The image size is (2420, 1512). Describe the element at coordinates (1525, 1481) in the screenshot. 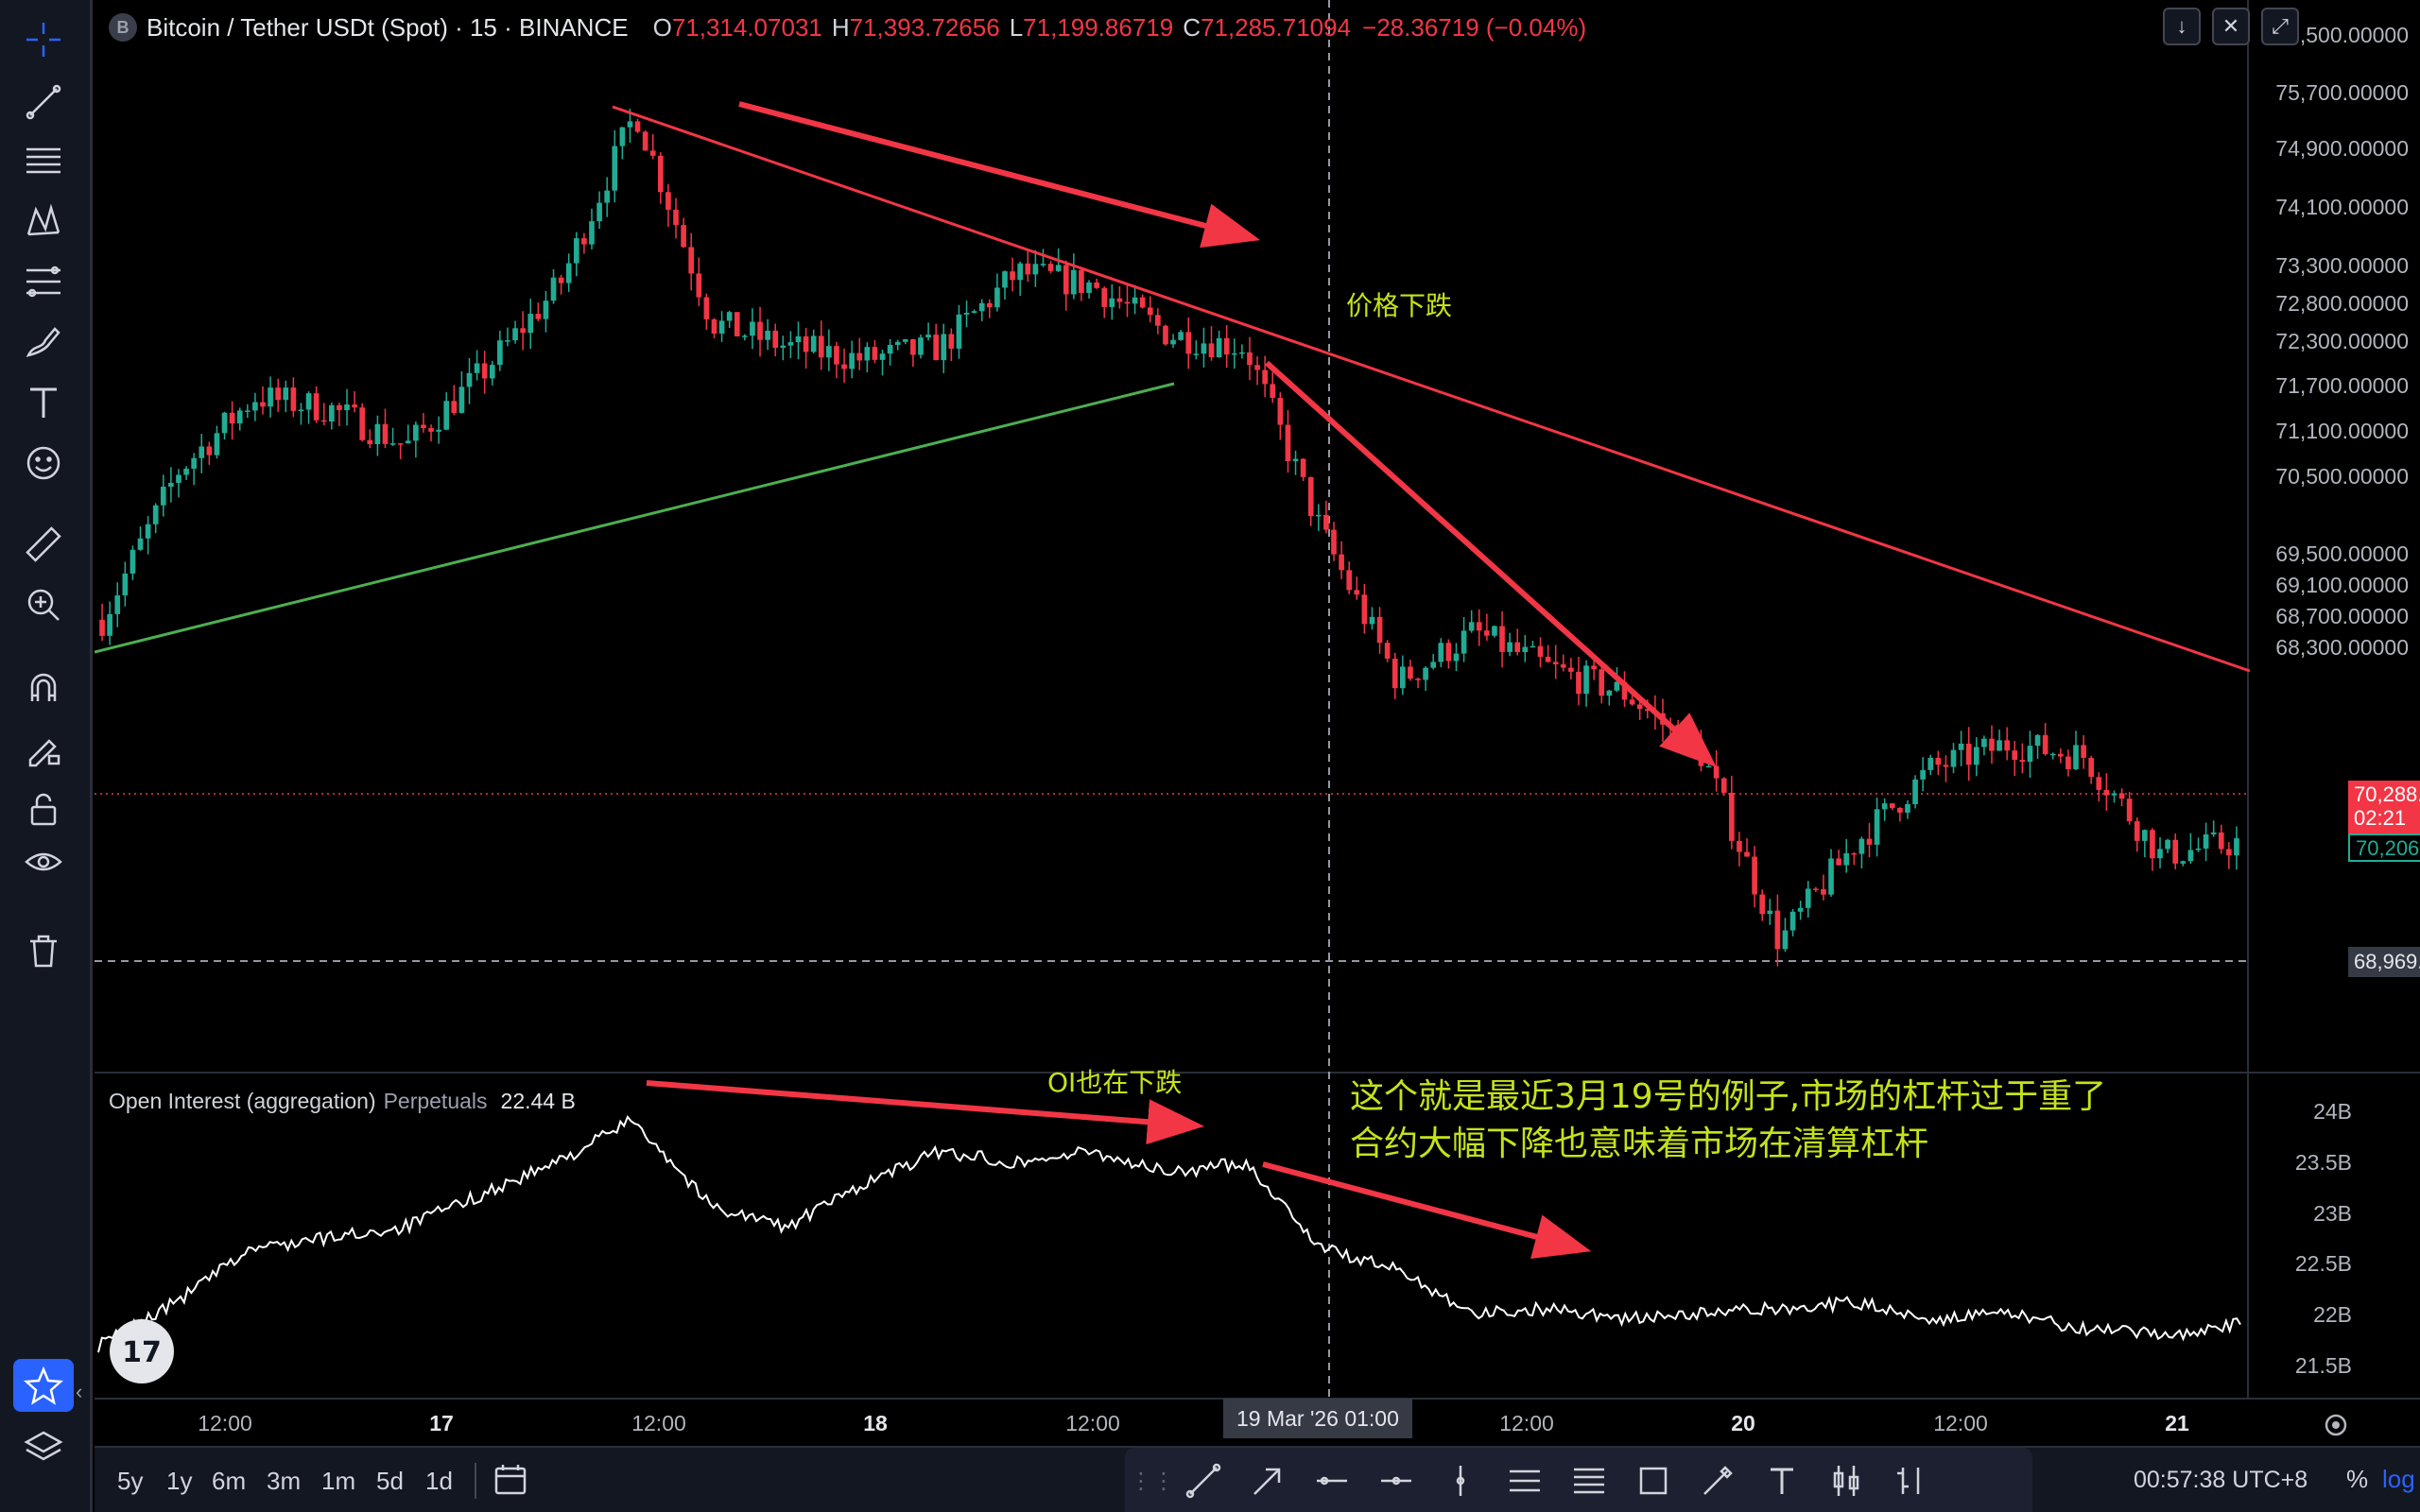

I see `parallel-channel-tool-icon` at that location.